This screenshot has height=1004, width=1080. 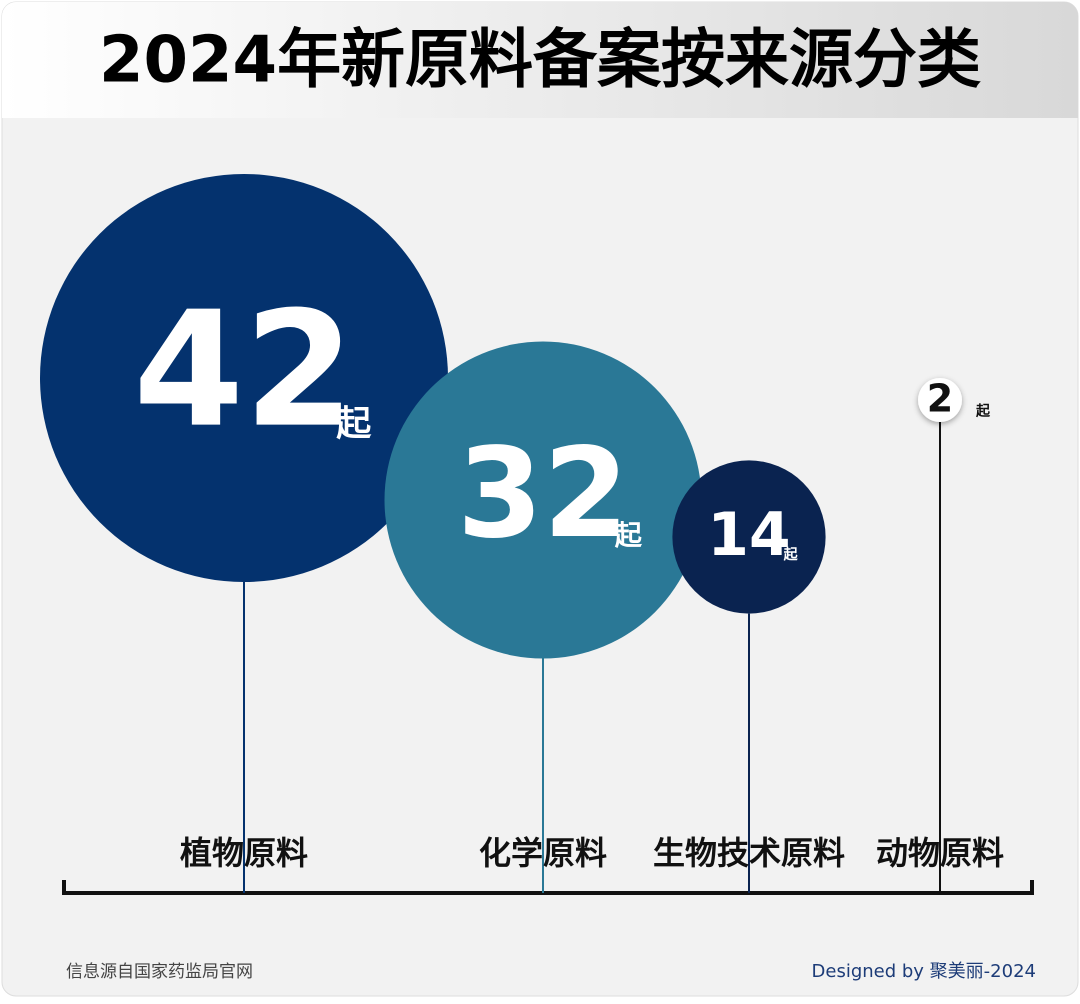 I want to click on title-bar, so click(x=540, y=60).